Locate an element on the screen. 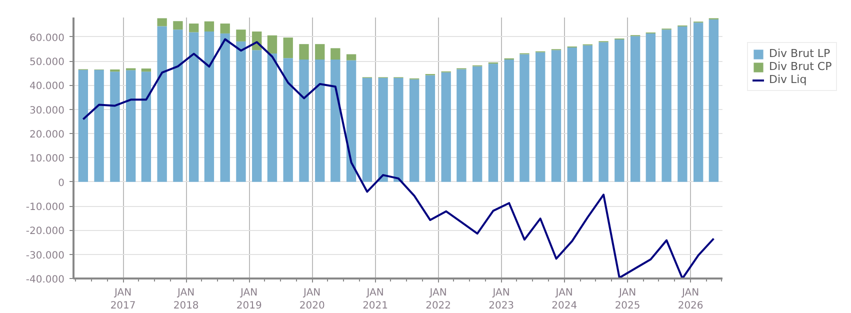  legend-label: Div Brut CP is located at coordinates (800, 66).